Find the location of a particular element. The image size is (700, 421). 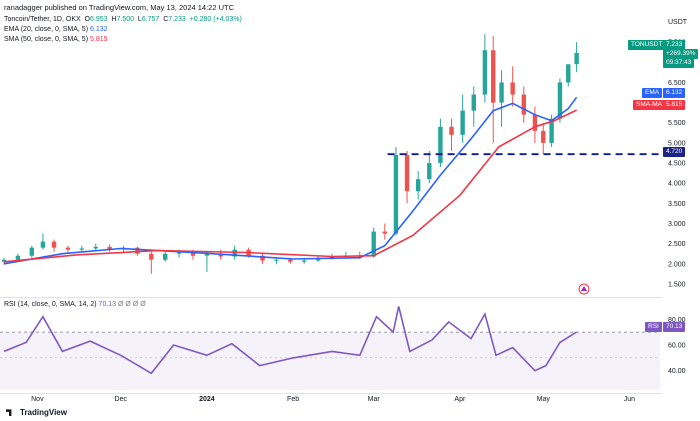

time-tick: Apr is located at coordinates (460, 399).